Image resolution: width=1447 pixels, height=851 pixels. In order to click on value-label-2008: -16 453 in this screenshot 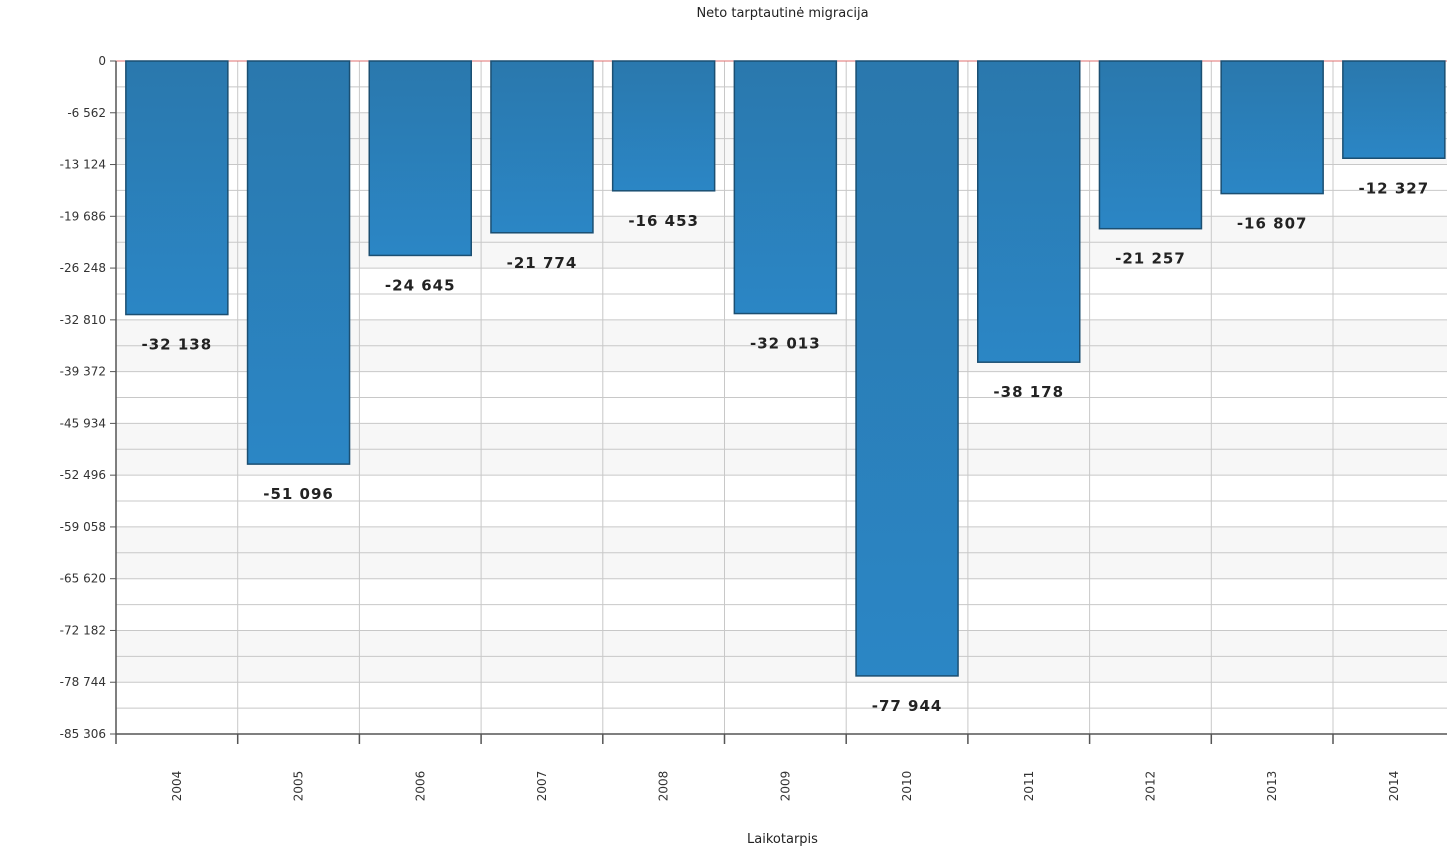, I will do `click(663, 221)`.